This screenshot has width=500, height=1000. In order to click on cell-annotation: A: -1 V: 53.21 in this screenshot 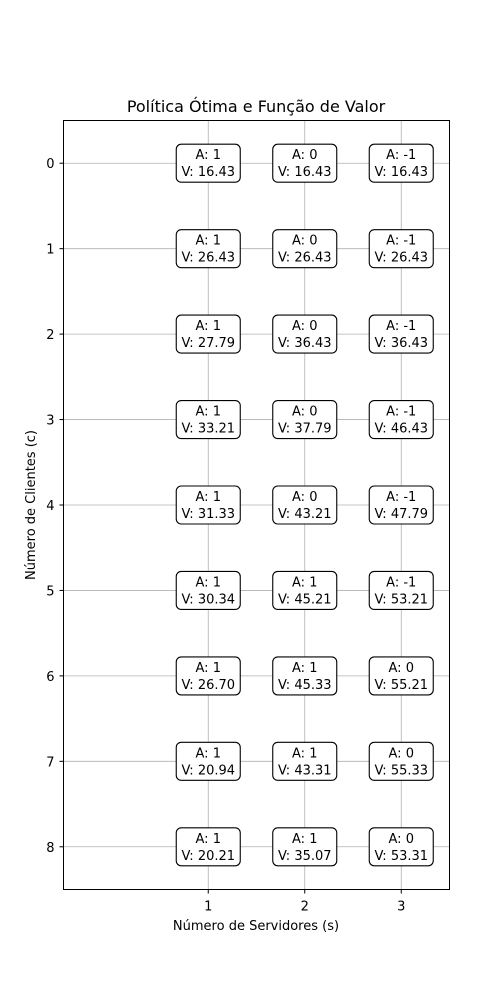, I will do `click(401, 590)`.